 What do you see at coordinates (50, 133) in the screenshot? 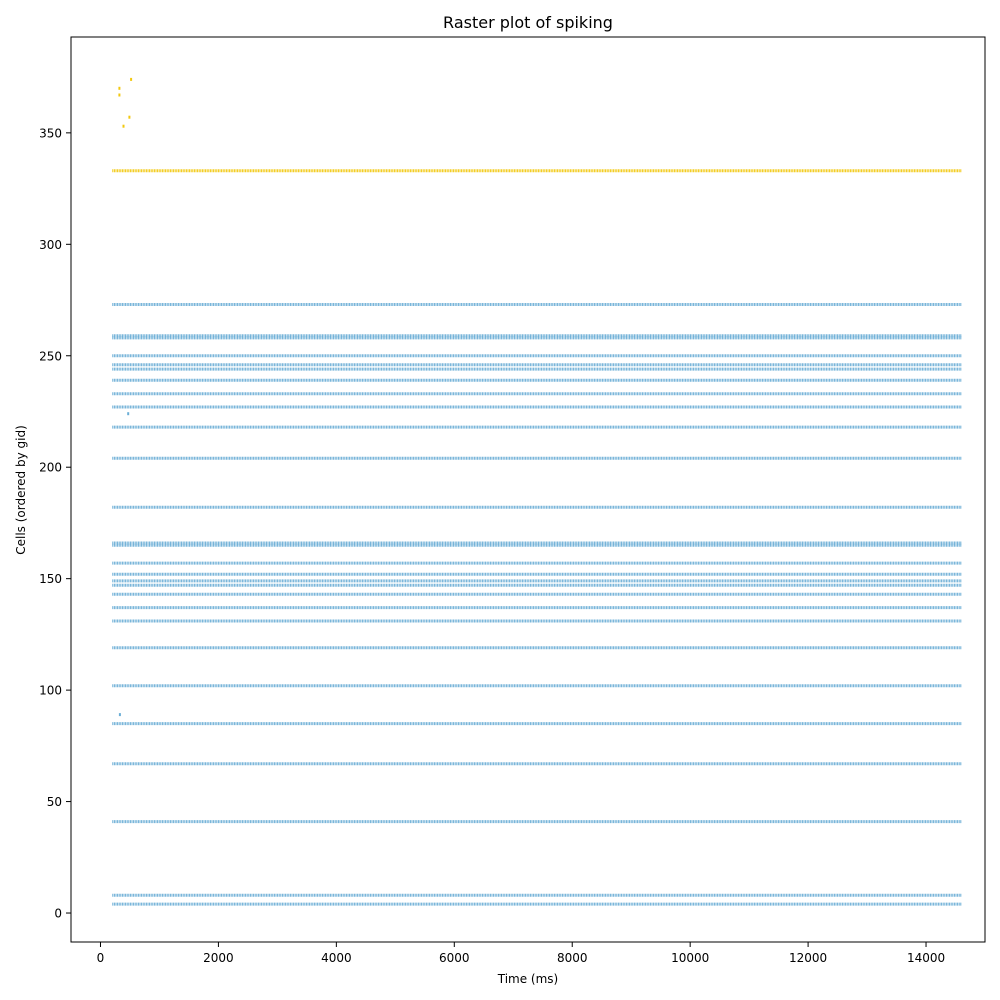
I see `y-tick-label: 350` at bounding box center [50, 133].